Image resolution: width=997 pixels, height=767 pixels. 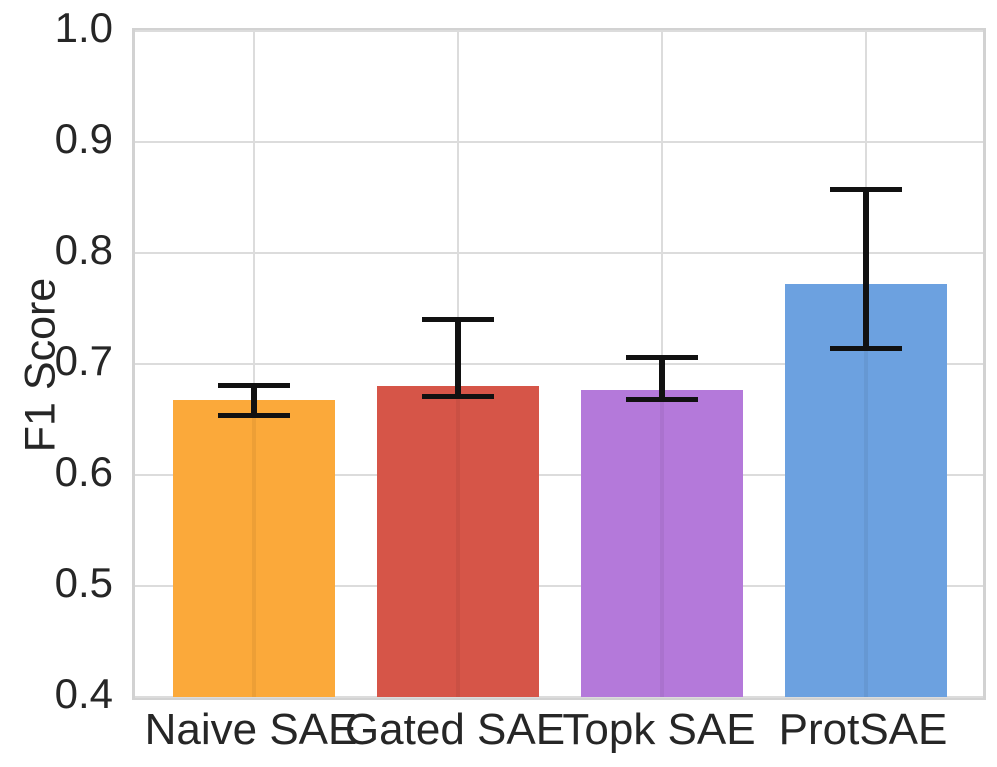 I want to click on bar-naive-sae, so click(x=254, y=548).